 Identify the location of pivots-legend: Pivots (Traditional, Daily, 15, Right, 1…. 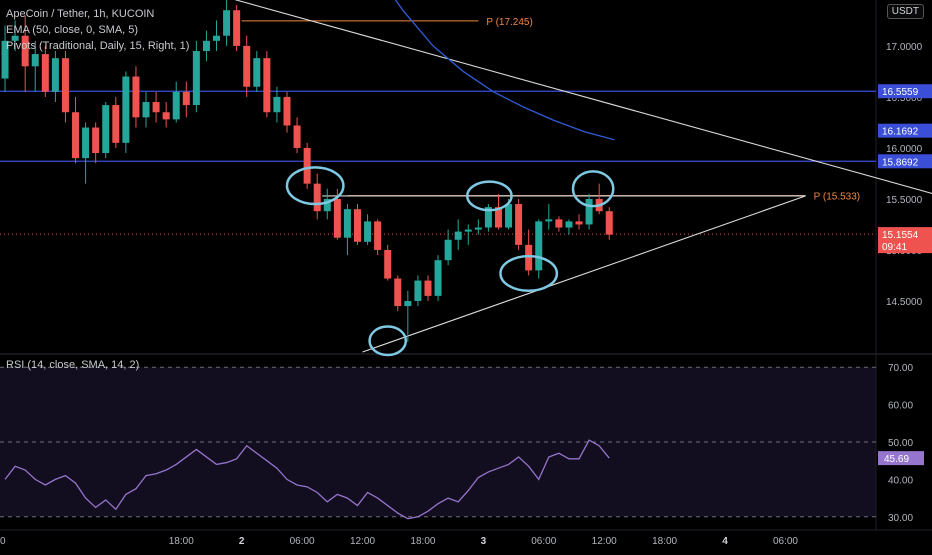
(98, 46).